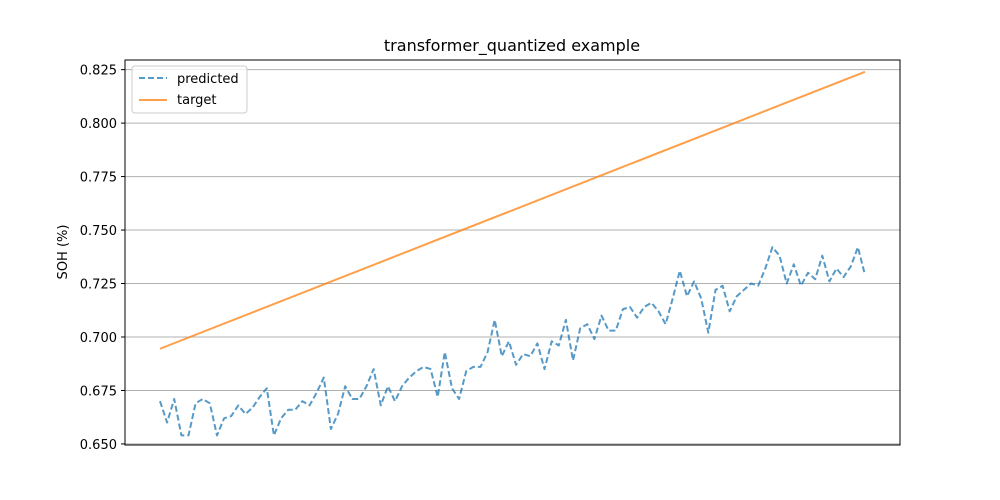 The height and width of the screenshot is (500, 1000). Describe the element at coordinates (98, 445) in the screenshot. I see `y-tick-label: 0.650` at that location.